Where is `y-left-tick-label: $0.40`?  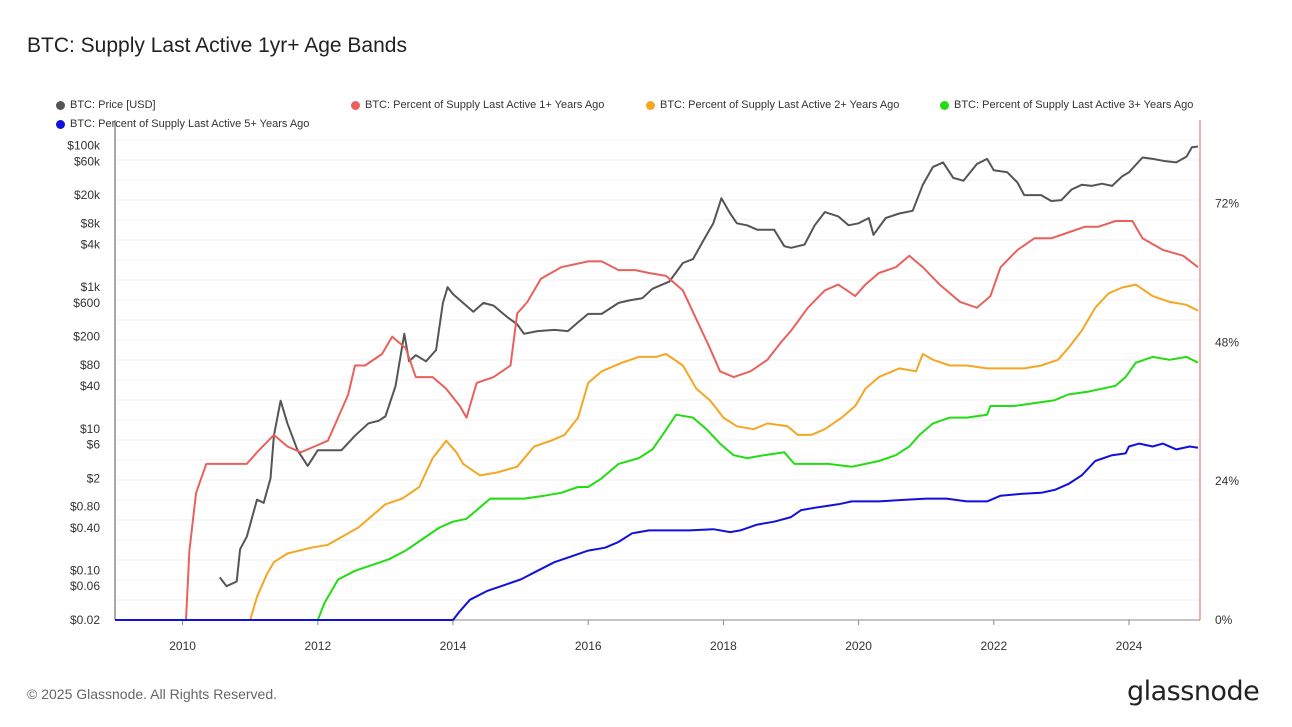 y-left-tick-label: $0.40 is located at coordinates (85, 528).